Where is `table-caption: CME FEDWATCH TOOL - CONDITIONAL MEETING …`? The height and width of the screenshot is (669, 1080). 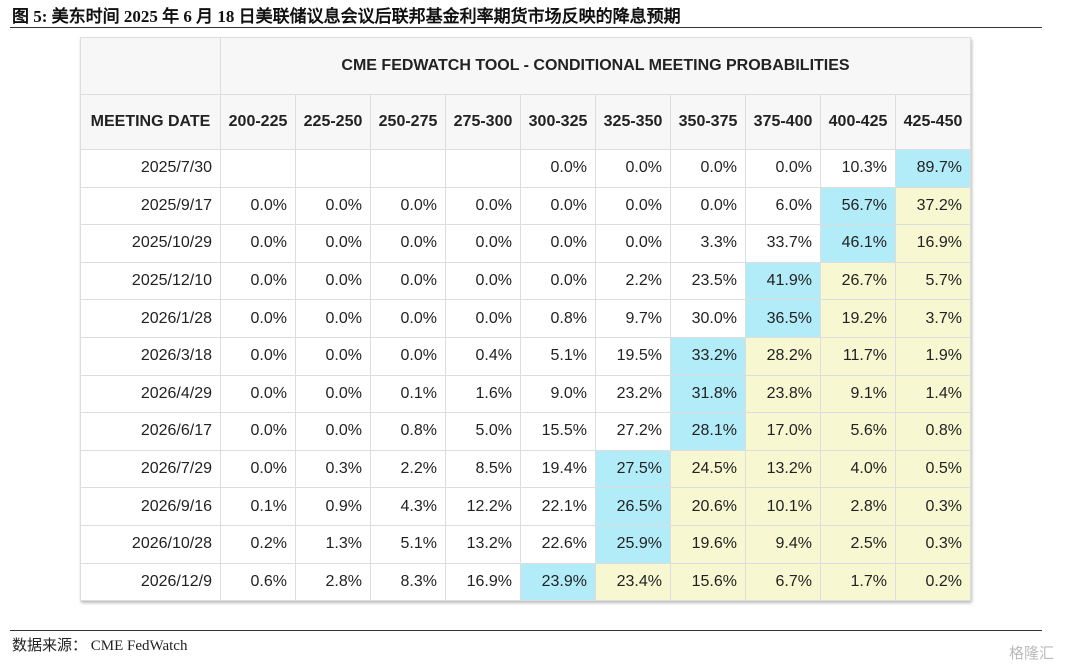 table-caption: CME FEDWATCH TOOL - CONDITIONAL MEETING … is located at coordinates (595, 66).